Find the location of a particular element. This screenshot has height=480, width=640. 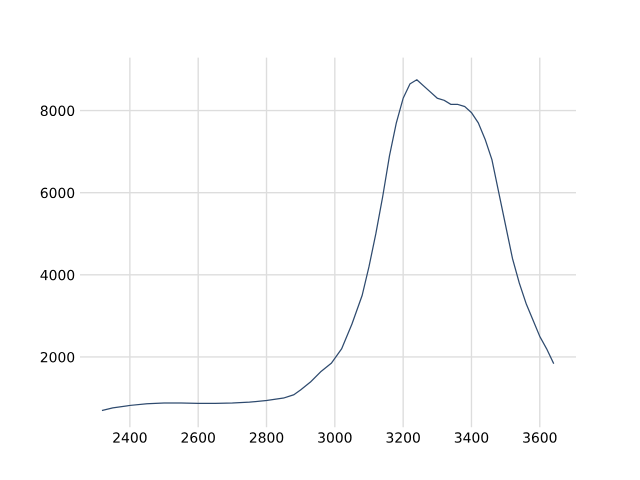

x-tick-label: 3600 is located at coordinates (540, 437).